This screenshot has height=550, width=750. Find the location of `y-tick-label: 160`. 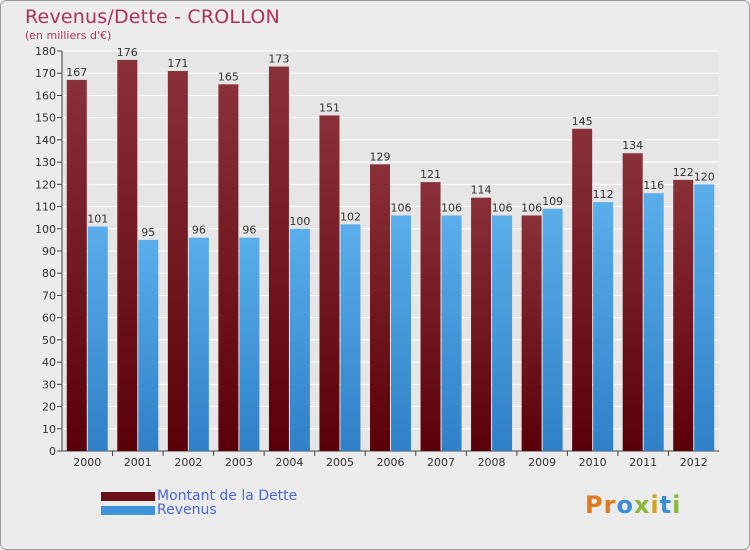

y-tick-label: 160 is located at coordinates (45, 95).